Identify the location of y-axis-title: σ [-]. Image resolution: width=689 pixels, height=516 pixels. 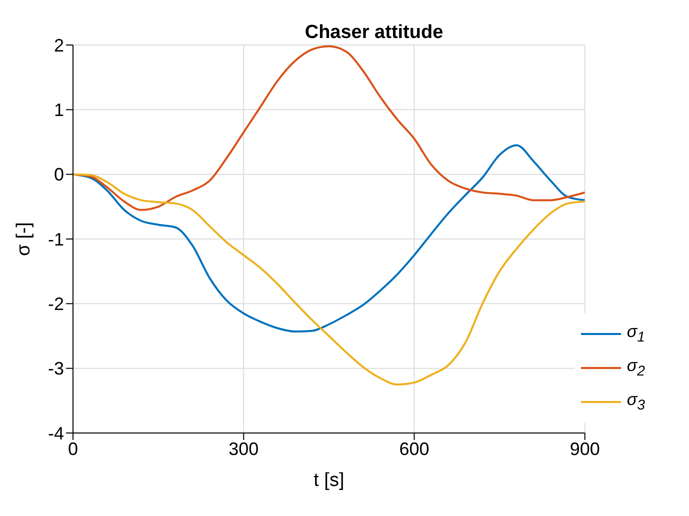
(24, 239).